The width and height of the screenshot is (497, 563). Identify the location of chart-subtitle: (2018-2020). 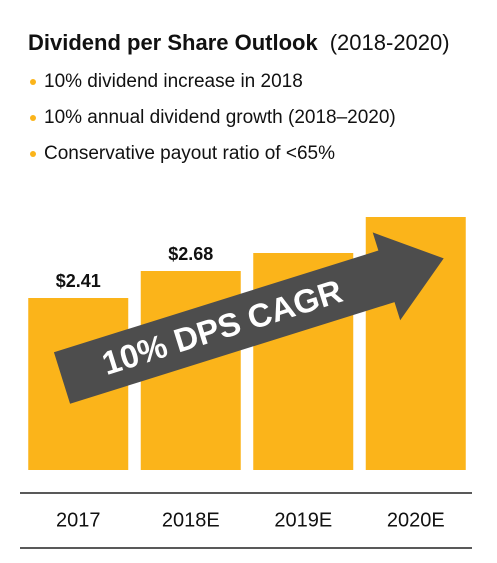
(390, 42).